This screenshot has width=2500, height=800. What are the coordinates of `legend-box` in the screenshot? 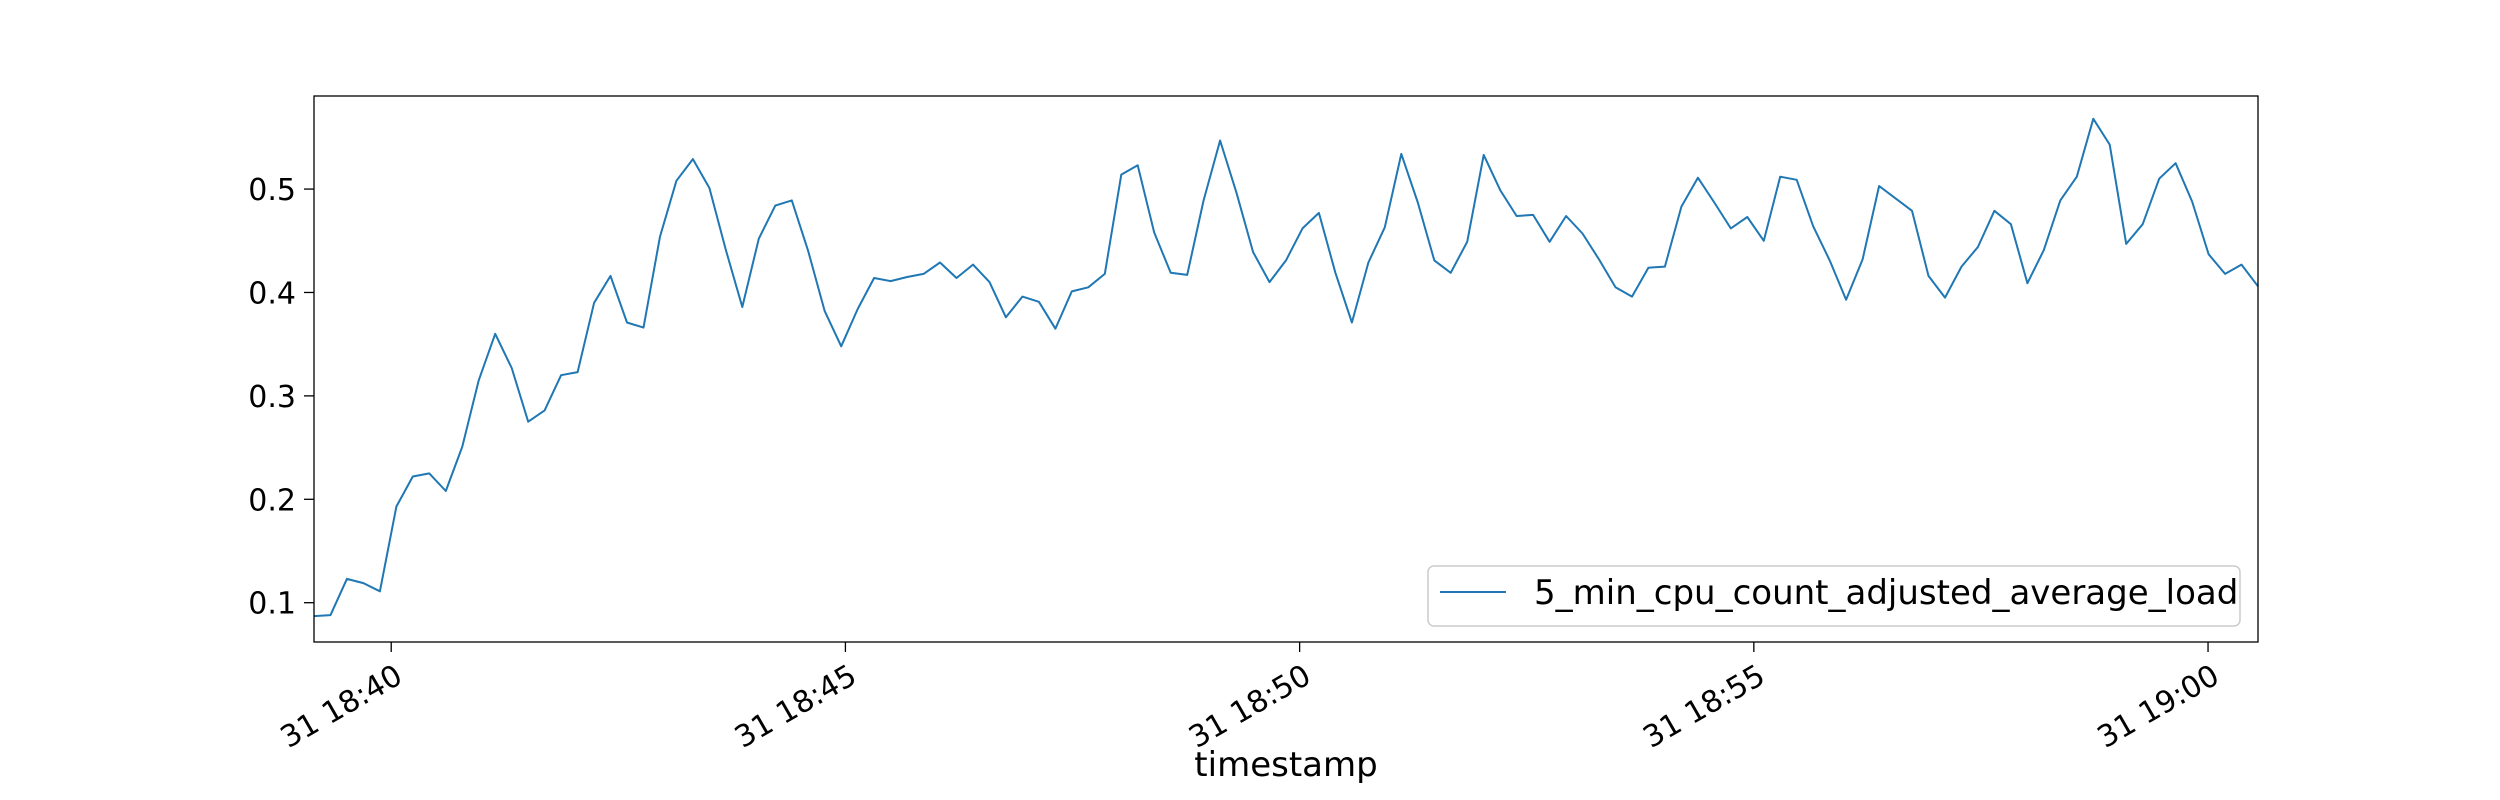 It's located at (1834, 596).